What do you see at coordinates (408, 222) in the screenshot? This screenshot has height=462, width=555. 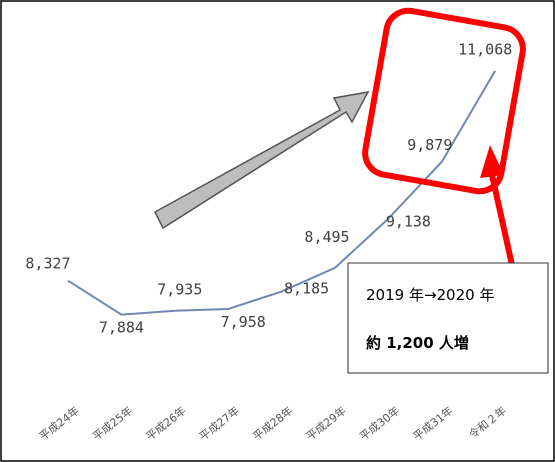 I see `value-label: 9,138` at bounding box center [408, 222].